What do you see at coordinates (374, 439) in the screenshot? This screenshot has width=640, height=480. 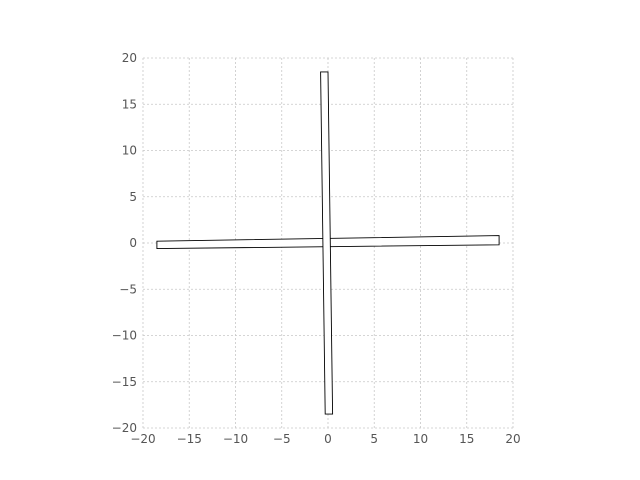 I see `x-tick-label: 5` at bounding box center [374, 439].